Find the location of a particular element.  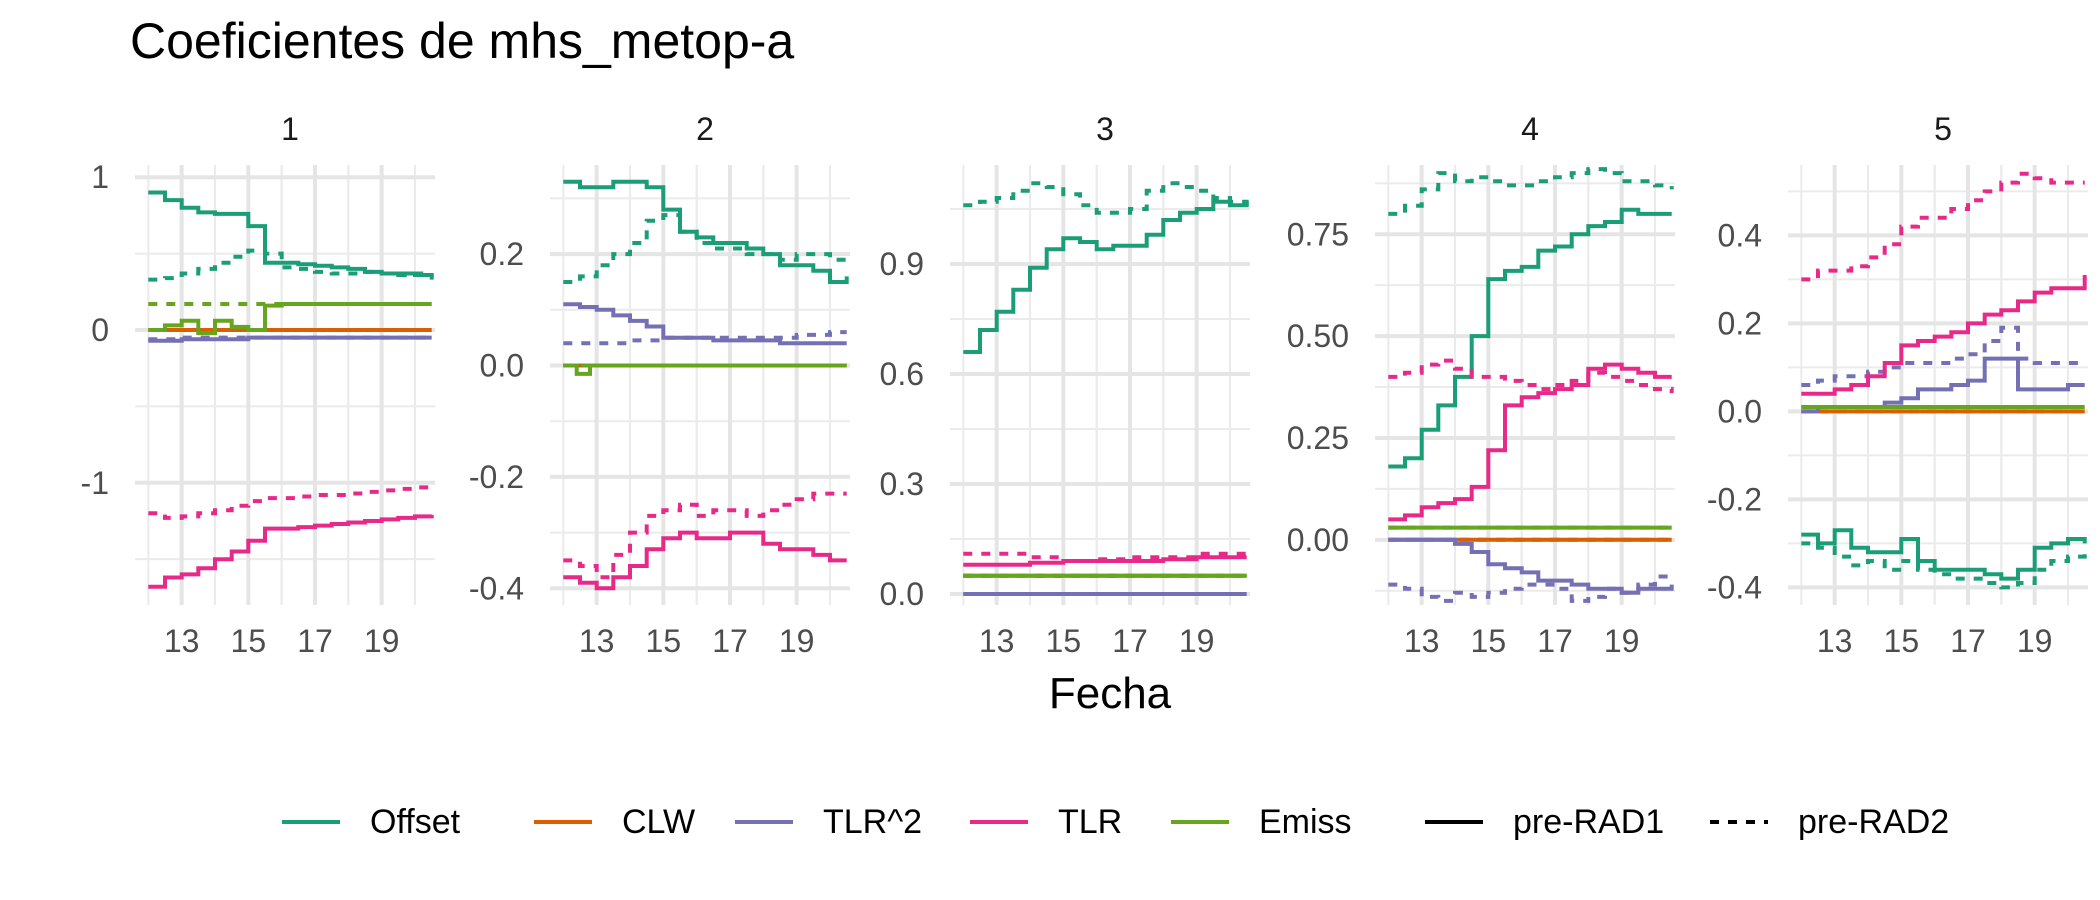

legend-item-pre-rad2: pre-RAD2 is located at coordinates (1829, 822).